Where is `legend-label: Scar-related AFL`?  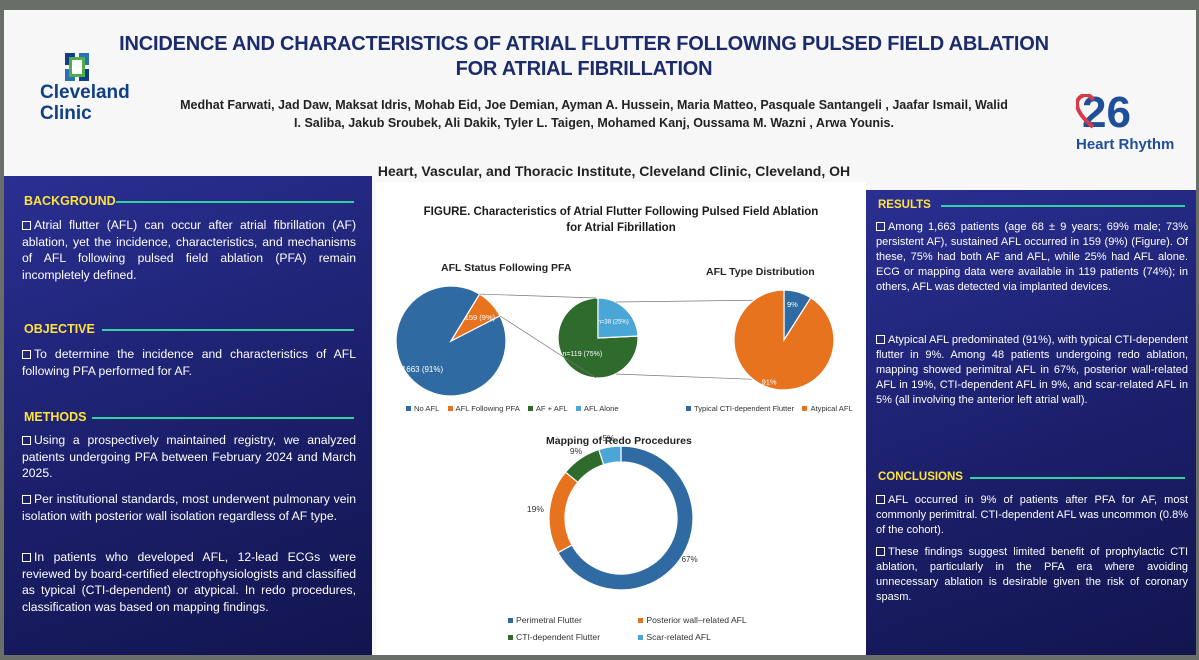 legend-label: Scar-related AFL is located at coordinates (678, 637).